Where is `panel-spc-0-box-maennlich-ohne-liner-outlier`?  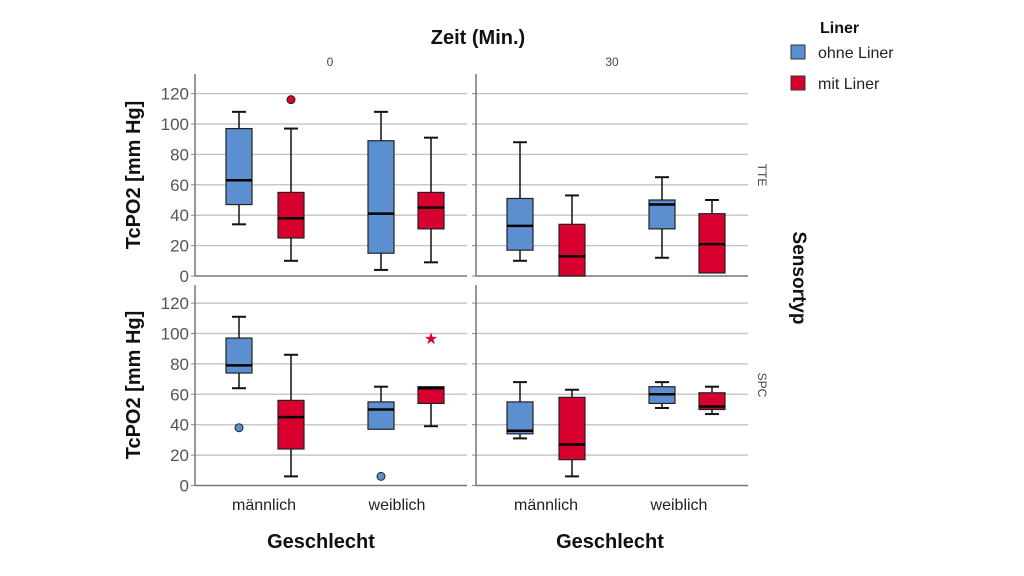
panel-spc-0-box-maennlich-ohne-liner-outlier is located at coordinates (239, 428).